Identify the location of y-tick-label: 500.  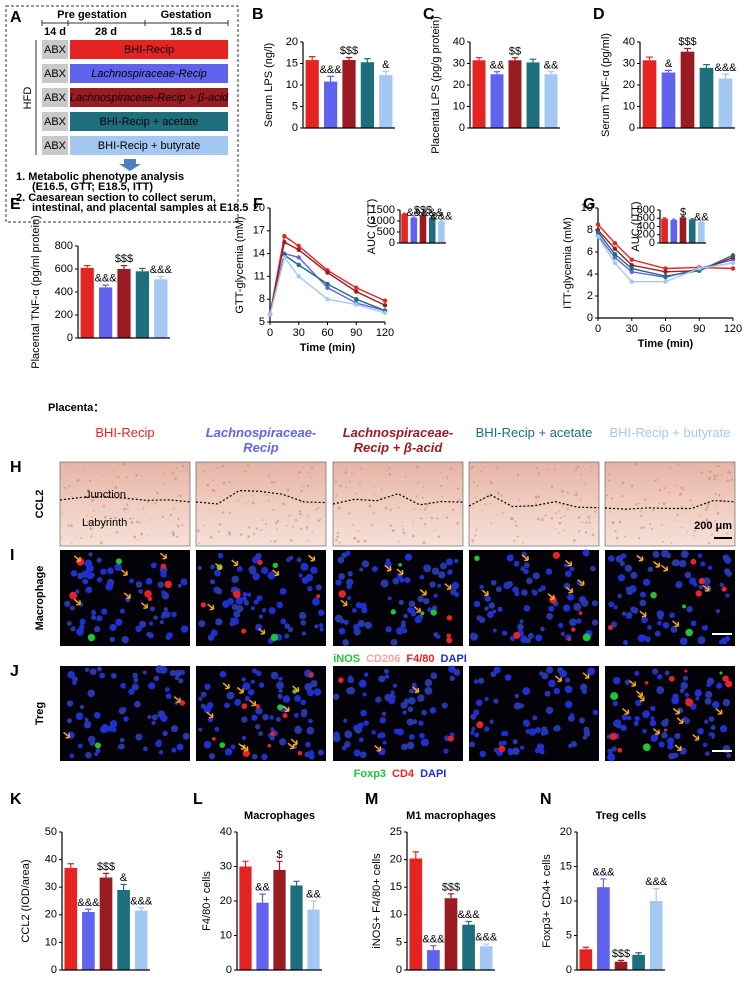
(386, 232).